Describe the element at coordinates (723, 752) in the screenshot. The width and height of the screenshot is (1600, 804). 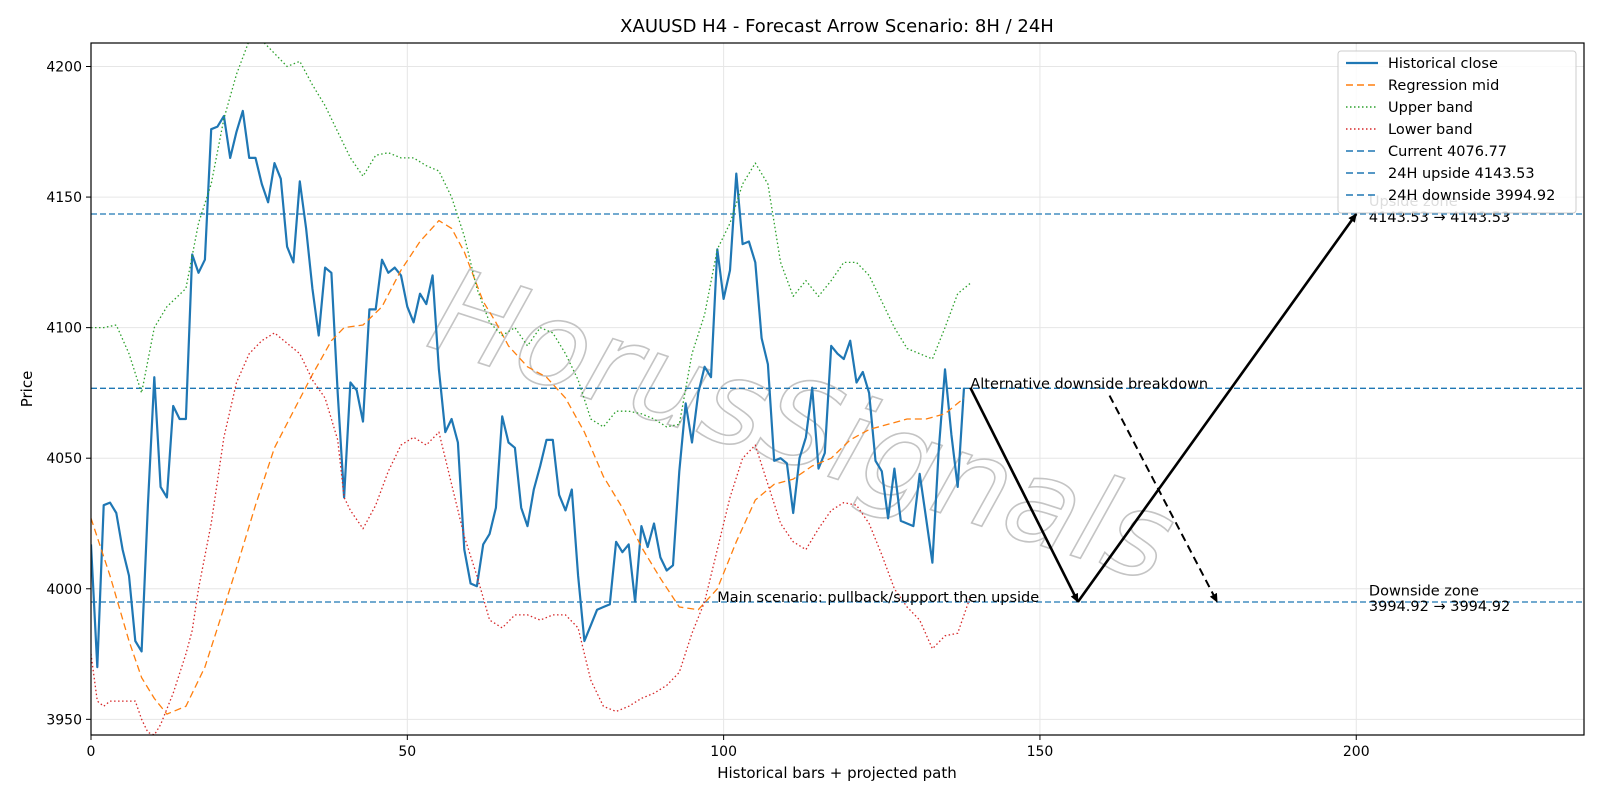
I see `x-tick-label: 100` at that location.